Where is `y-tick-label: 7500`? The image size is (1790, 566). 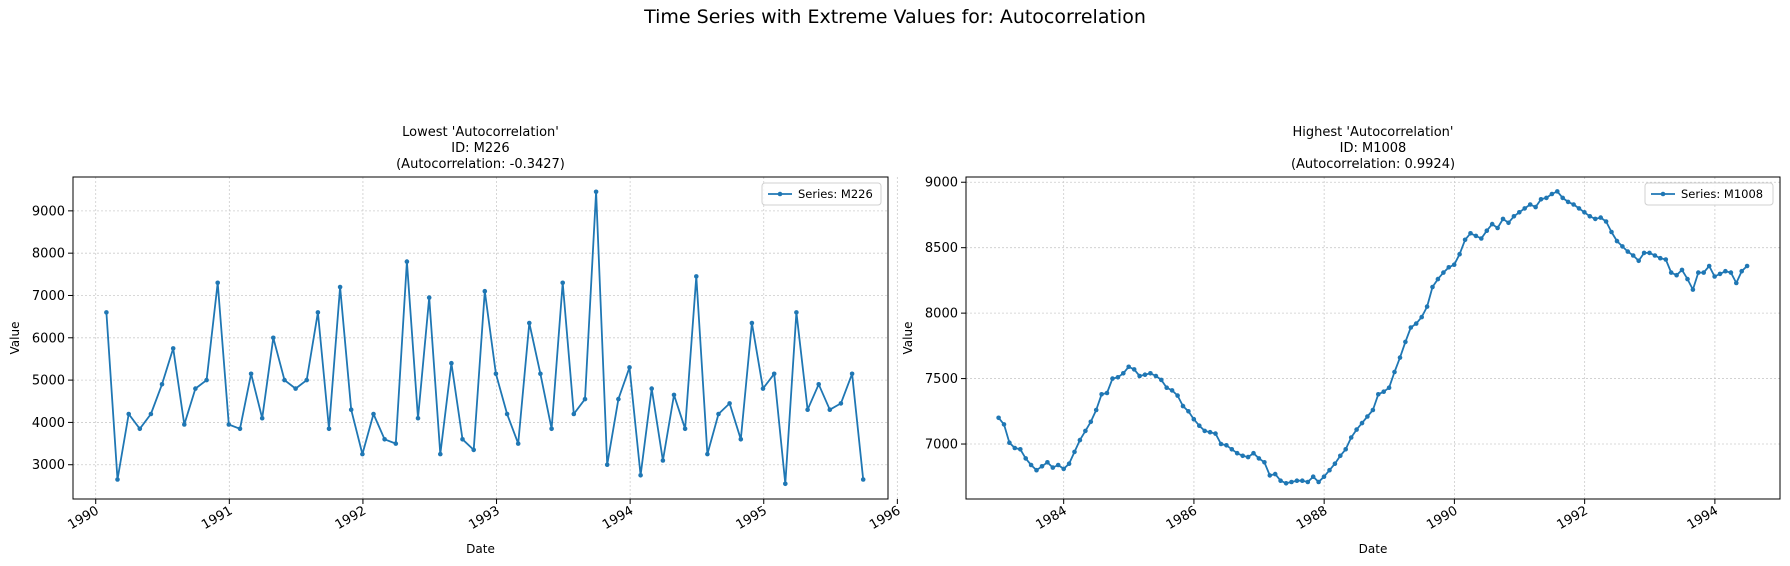 y-tick-label: 7500 is located at coordinates (941, 379).